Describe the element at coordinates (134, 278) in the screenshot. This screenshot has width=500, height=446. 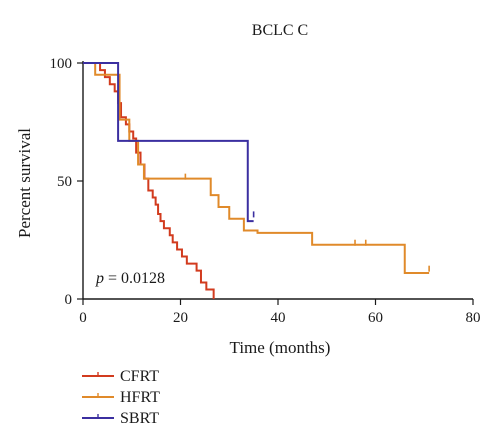
I see `p-value-text: = 0.0128` at that location.